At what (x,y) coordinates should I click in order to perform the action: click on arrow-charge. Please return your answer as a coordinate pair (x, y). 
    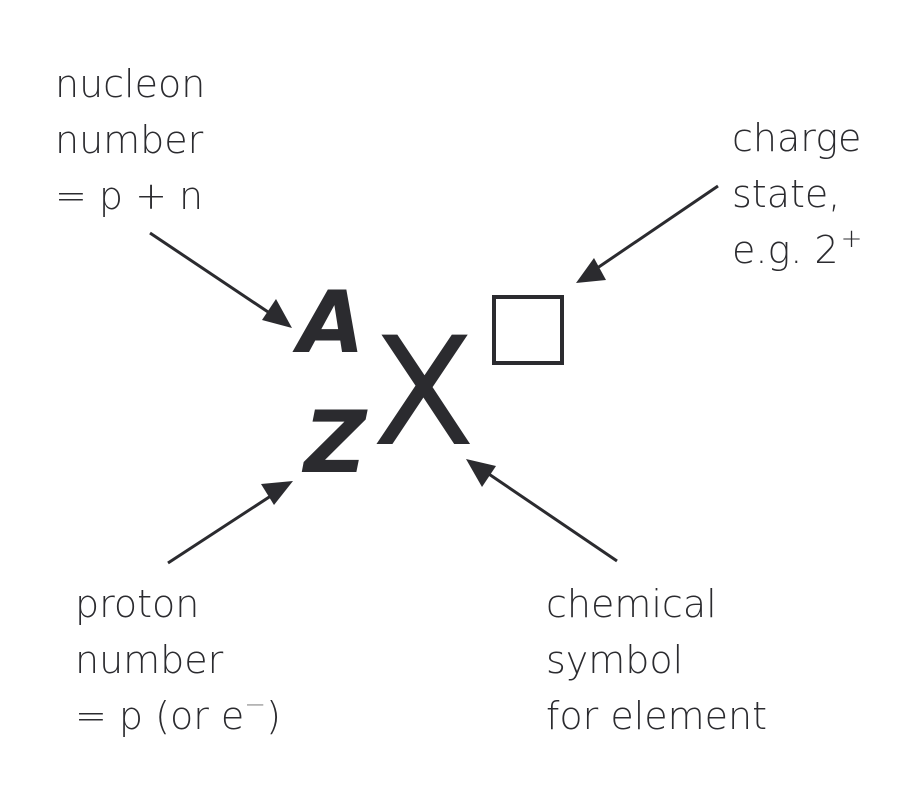
    Looking at the image, I should click on (647, 233).